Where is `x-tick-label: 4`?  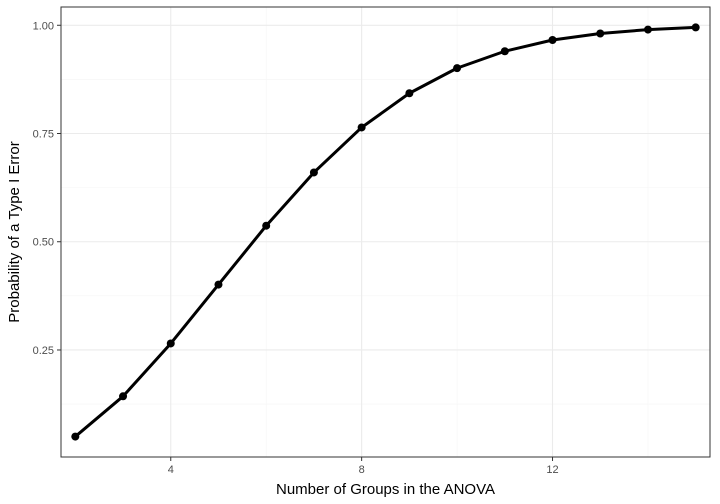 x-tick-label: 4 is located at coordinates (171, 470).